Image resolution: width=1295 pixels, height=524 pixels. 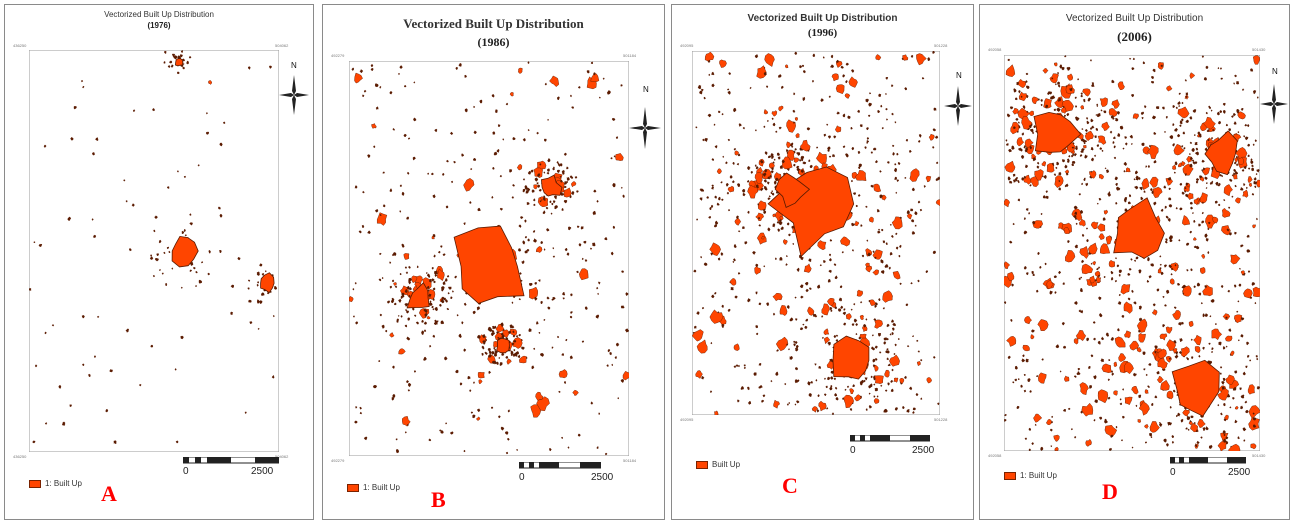 I want to click on coord-bottom-right: 501430, so click(x=1259, y=455).